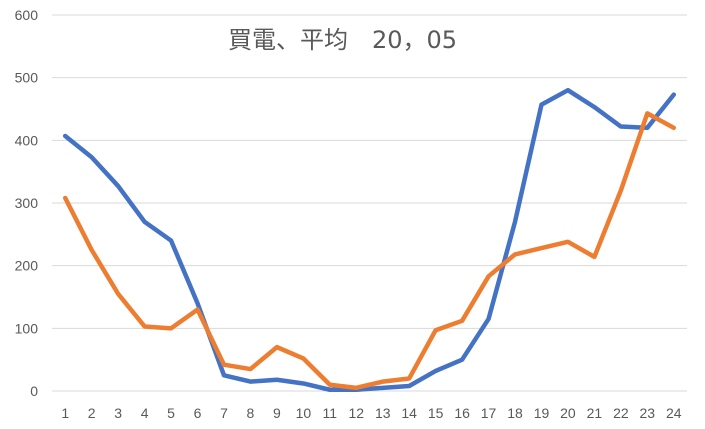 The image size is (705, 429). I want to click on y-tick-label: 500, so click(27, 78).